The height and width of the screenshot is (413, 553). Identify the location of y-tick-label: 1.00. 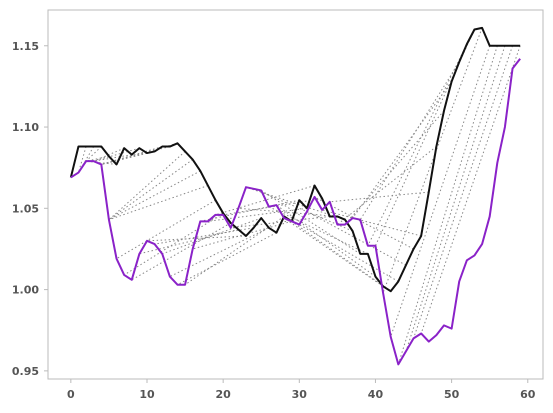
(25, 290).